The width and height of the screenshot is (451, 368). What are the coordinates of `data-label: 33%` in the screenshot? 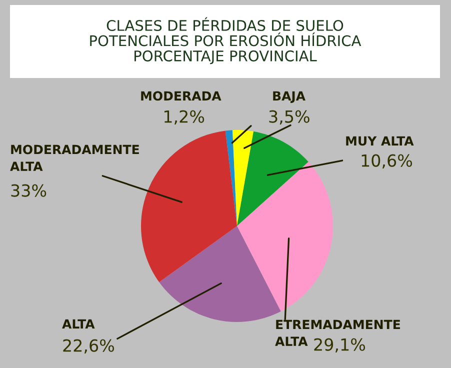 It's located at (28, 190).